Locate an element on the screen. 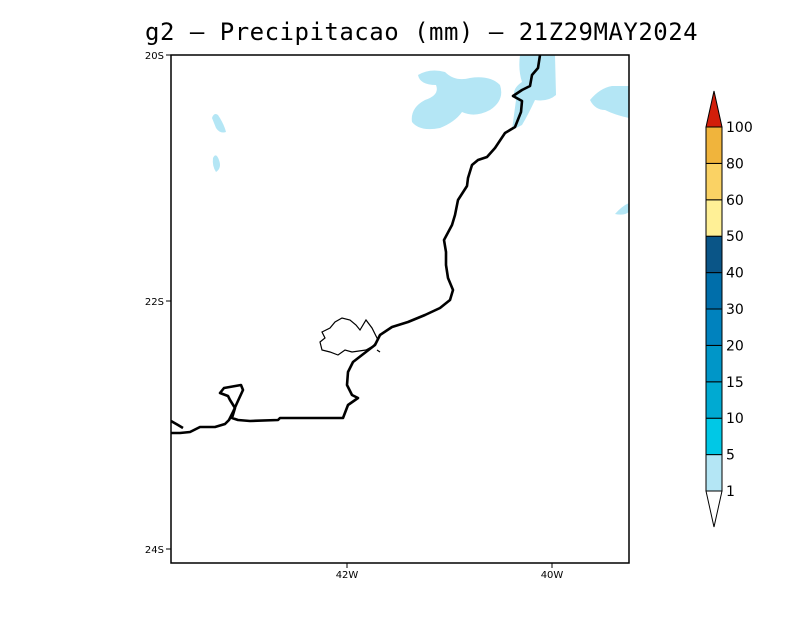  colorbar-label: 1 is located at coordinates (730, 492).